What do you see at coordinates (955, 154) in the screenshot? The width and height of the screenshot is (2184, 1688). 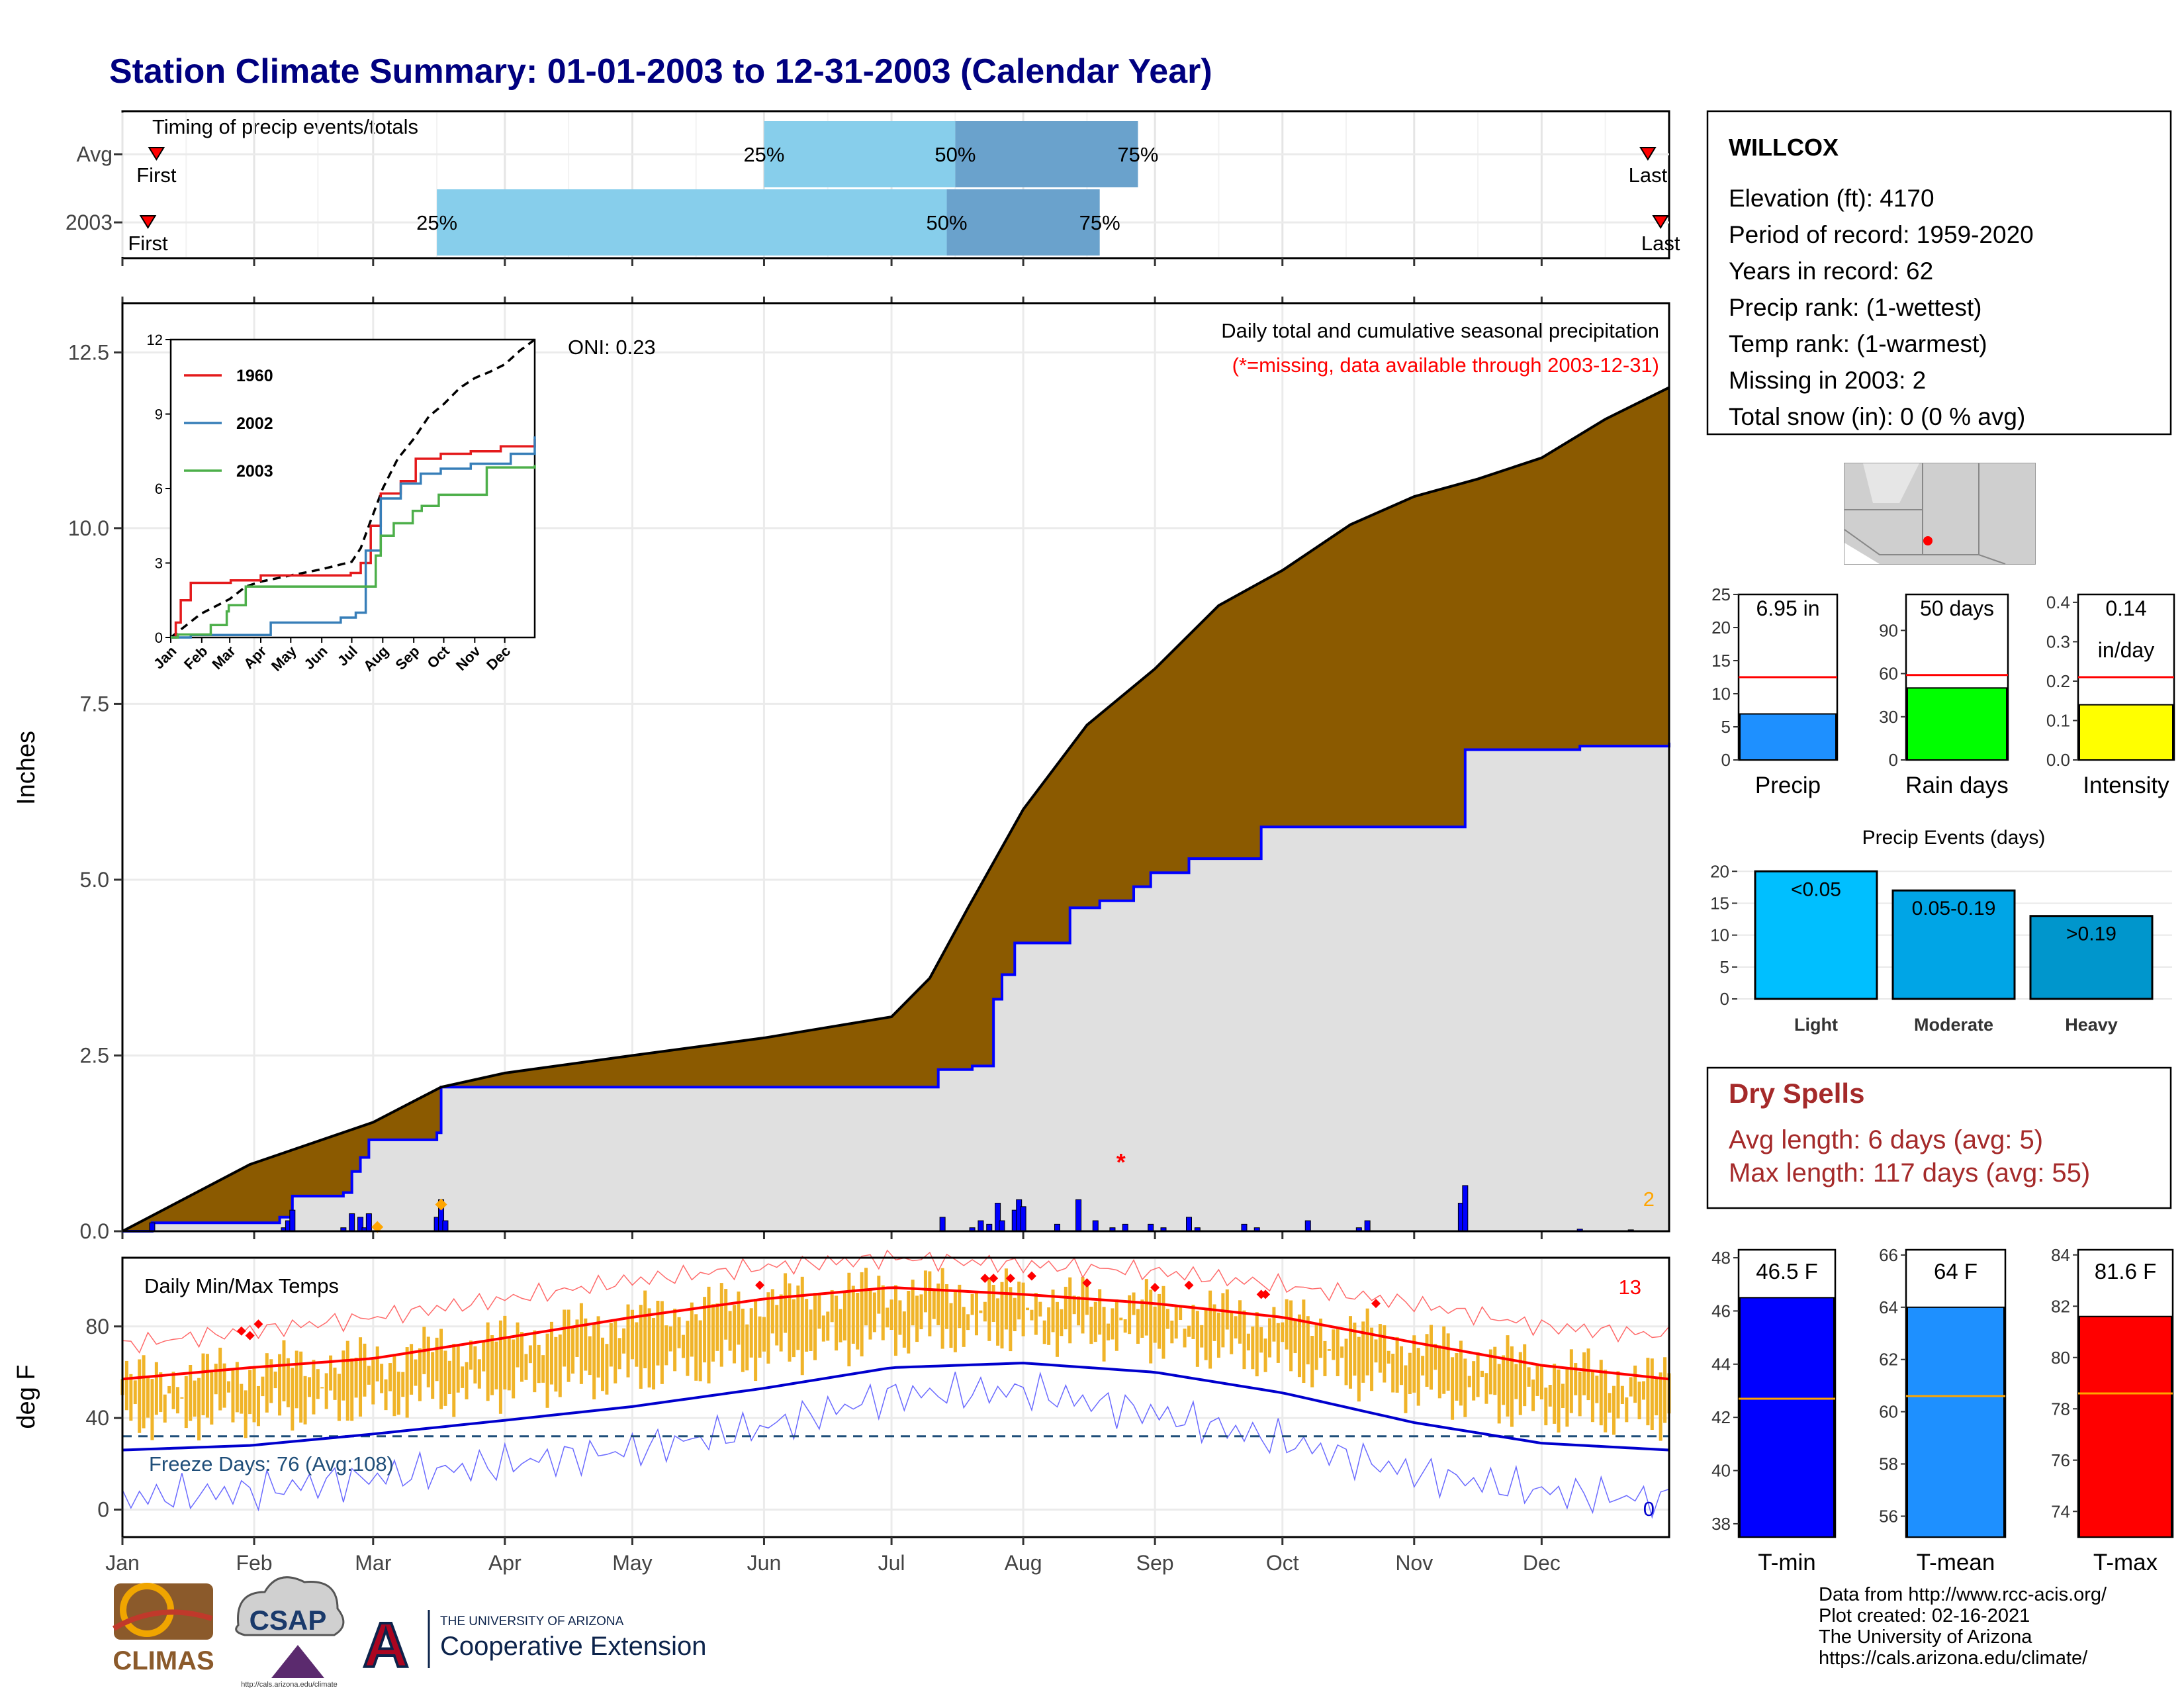 I see `p50-label: 50%` at bounding box center [955, 154].